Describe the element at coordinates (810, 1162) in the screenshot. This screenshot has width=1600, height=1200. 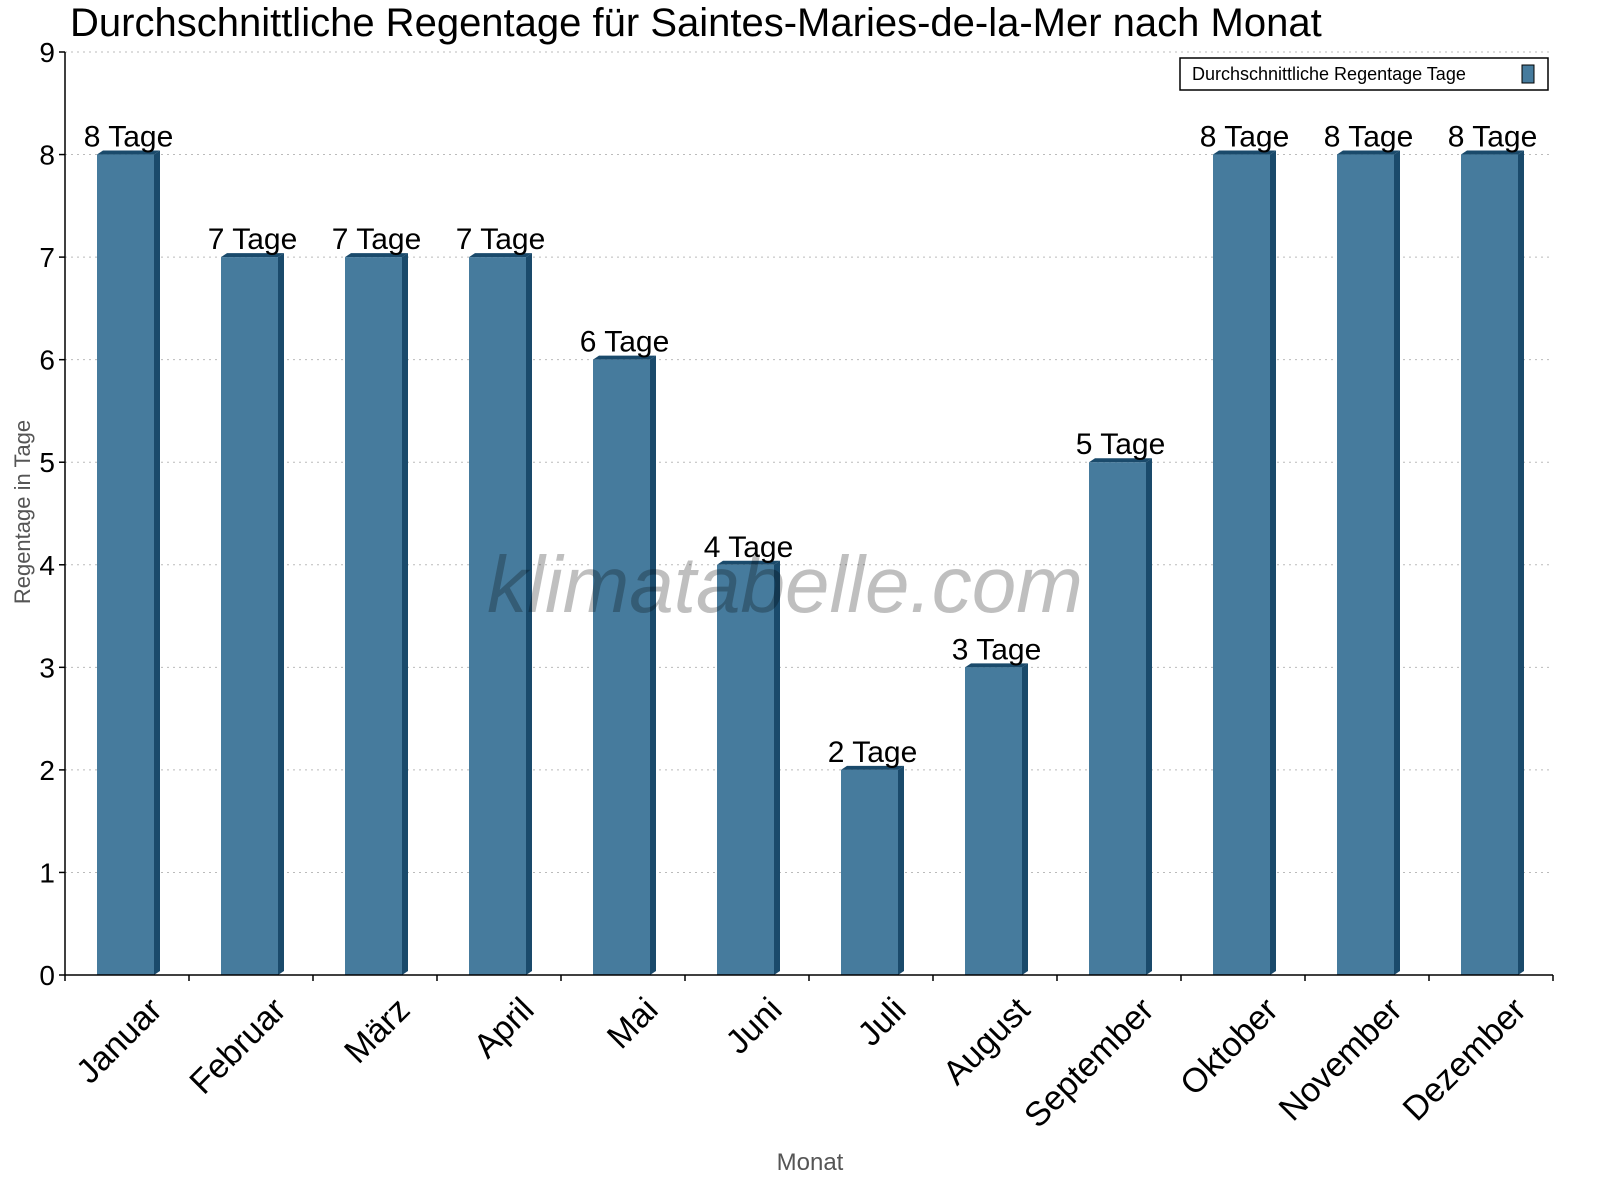
I see `x-axis-label: Monat` at that location.